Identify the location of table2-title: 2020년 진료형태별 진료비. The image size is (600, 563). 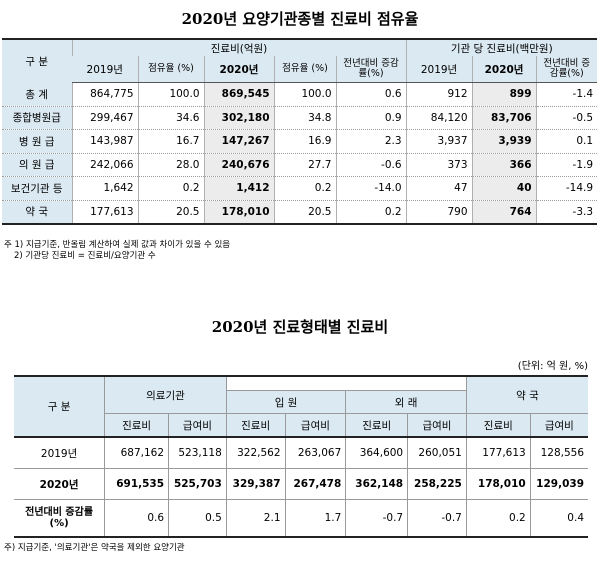
(300, 327).